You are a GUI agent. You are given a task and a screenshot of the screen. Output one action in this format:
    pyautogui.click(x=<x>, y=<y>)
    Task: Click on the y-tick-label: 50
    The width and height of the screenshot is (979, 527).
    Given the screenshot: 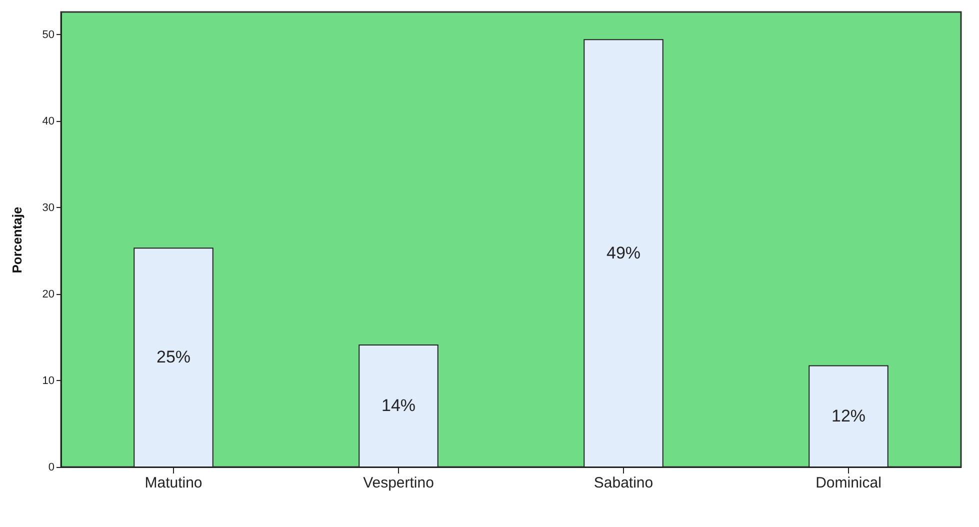 What is the action you would take?
    pyautogui.click(x=48, y=34)
    